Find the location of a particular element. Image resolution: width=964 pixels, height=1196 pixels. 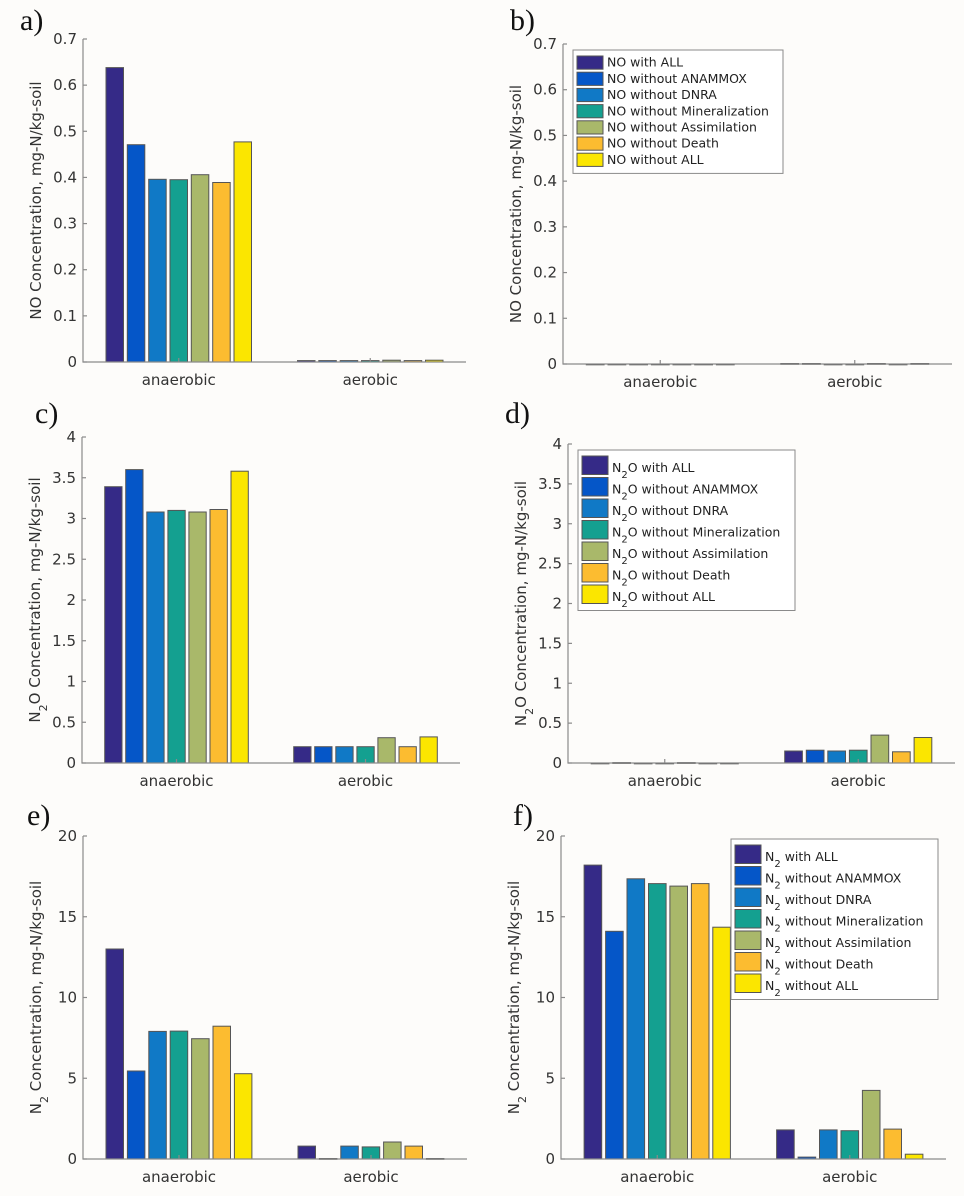

legend-entry-label: N2O with ALL is located at coordinates (653, 470).